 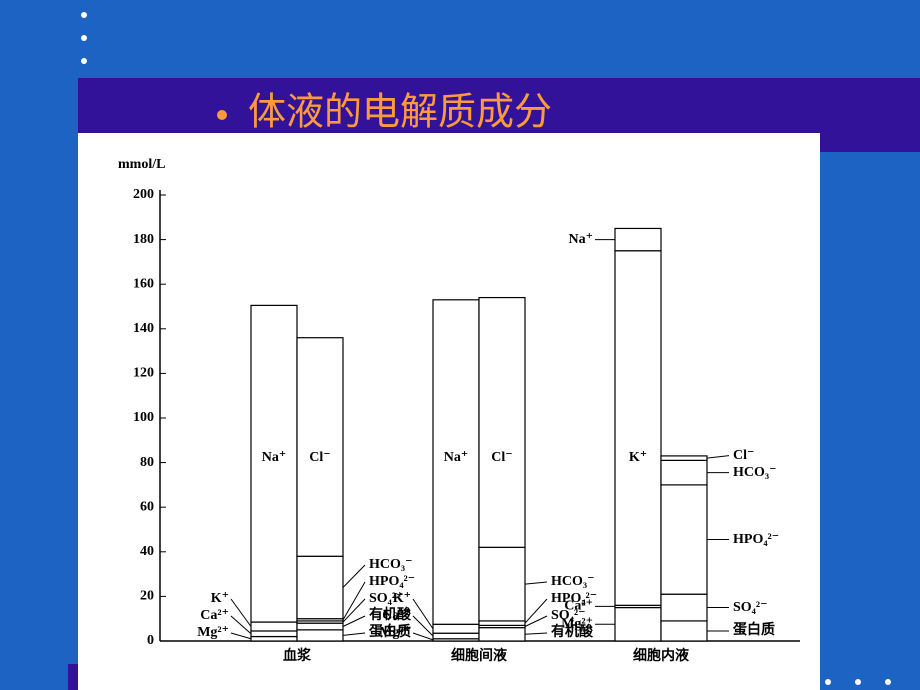 What do you see at coordinates (143, 373) in the screenshot?
I see `y-tick-label: 120` at bounding box center [143, 373].